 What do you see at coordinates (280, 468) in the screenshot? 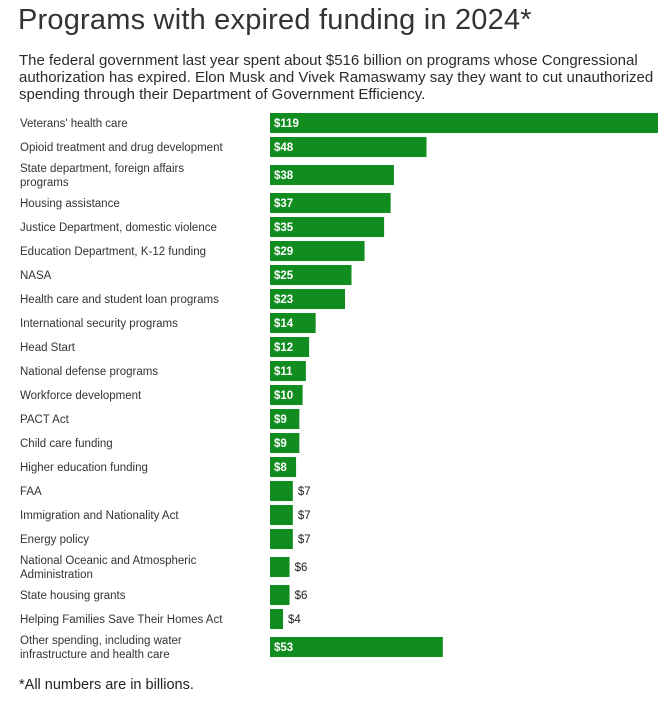
I see `value-label: $8` at bounding box center [280, 468].